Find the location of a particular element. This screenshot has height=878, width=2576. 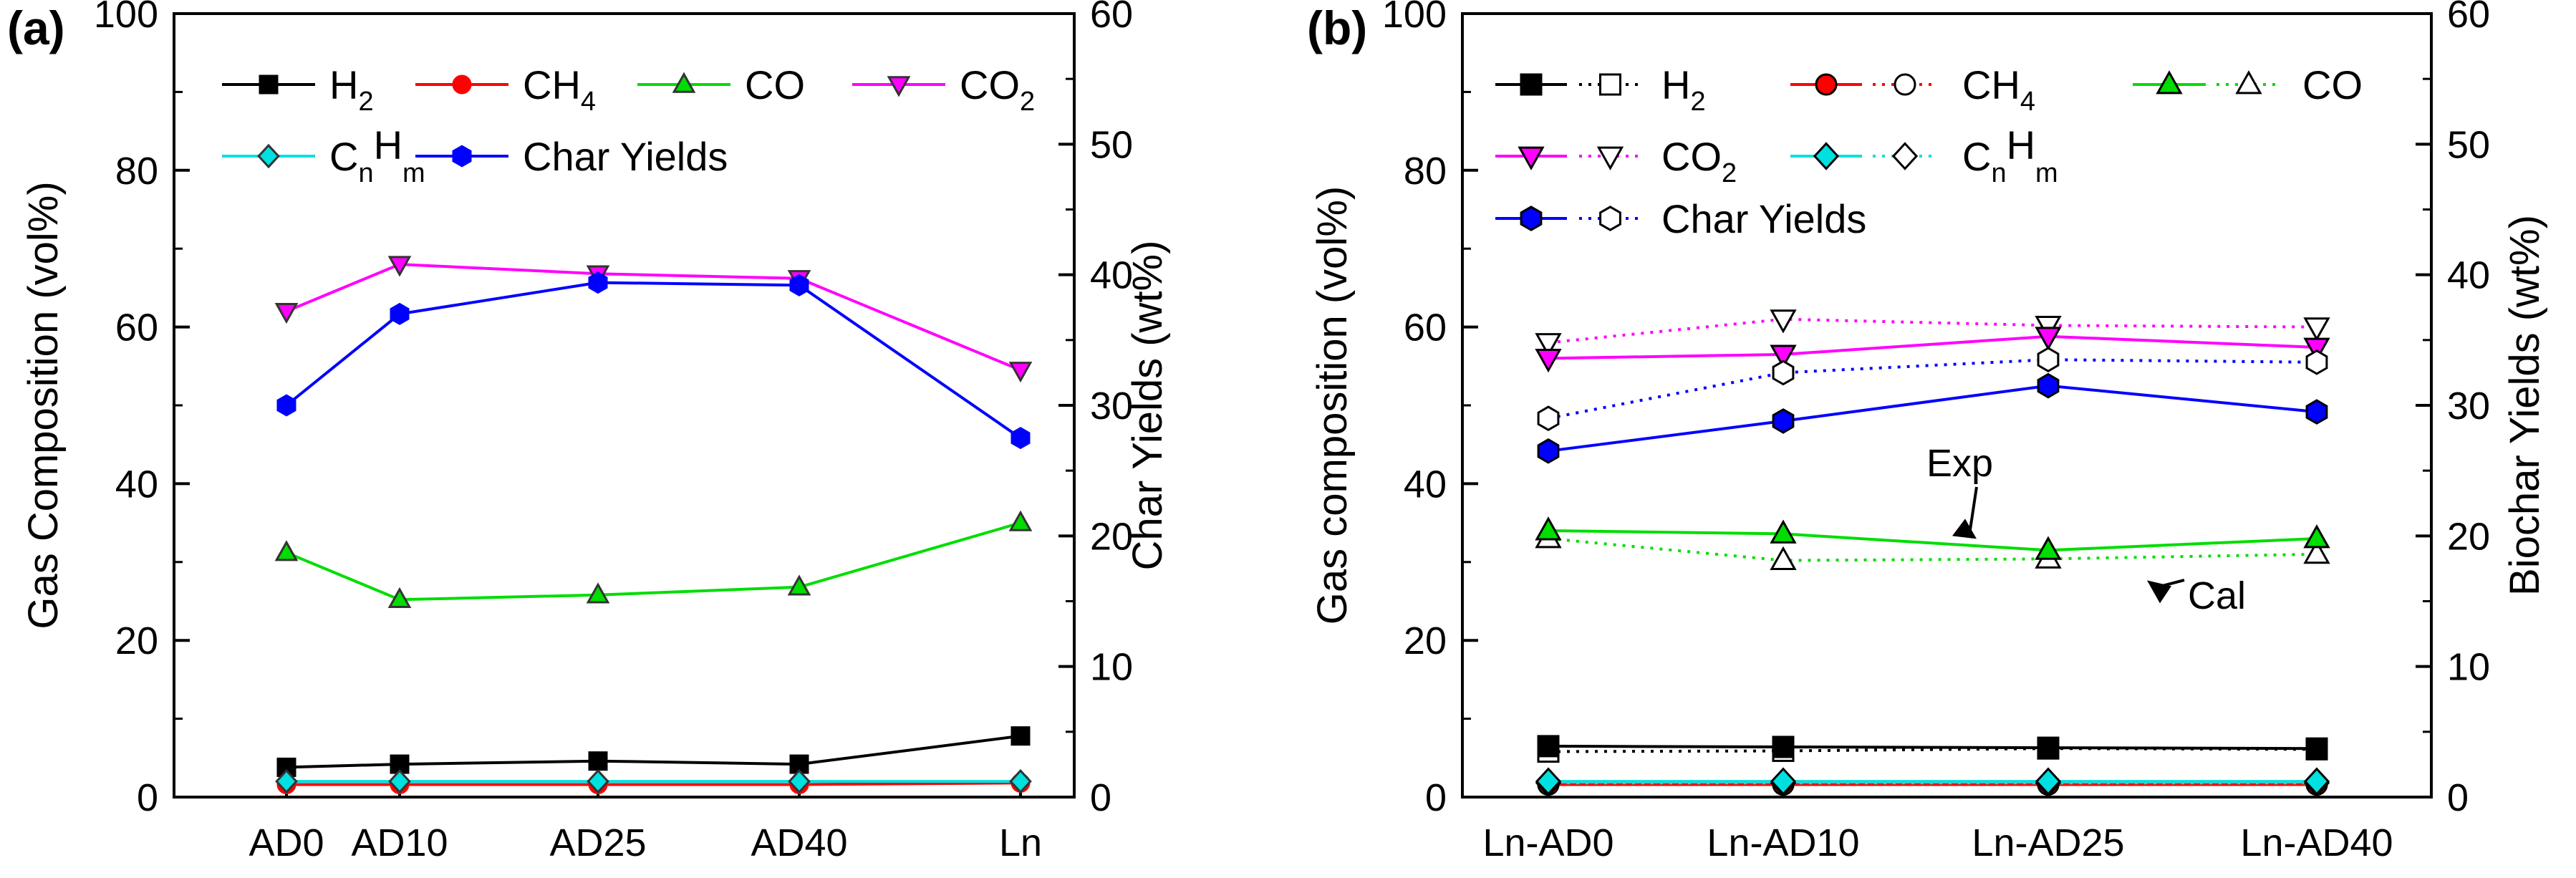

panel-a-legend-char-yields-main: Char Yields is located at coordinates (625, 156).